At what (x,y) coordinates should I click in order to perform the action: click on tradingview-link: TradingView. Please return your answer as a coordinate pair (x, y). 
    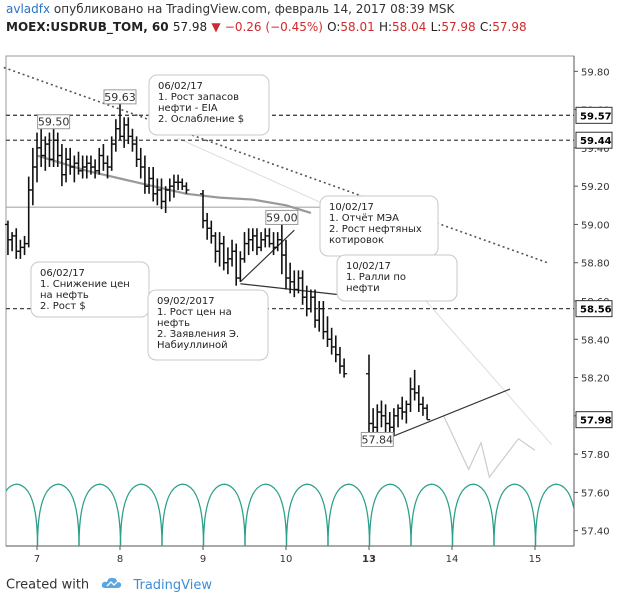
    Looking at the image, I should click on (172, 585).